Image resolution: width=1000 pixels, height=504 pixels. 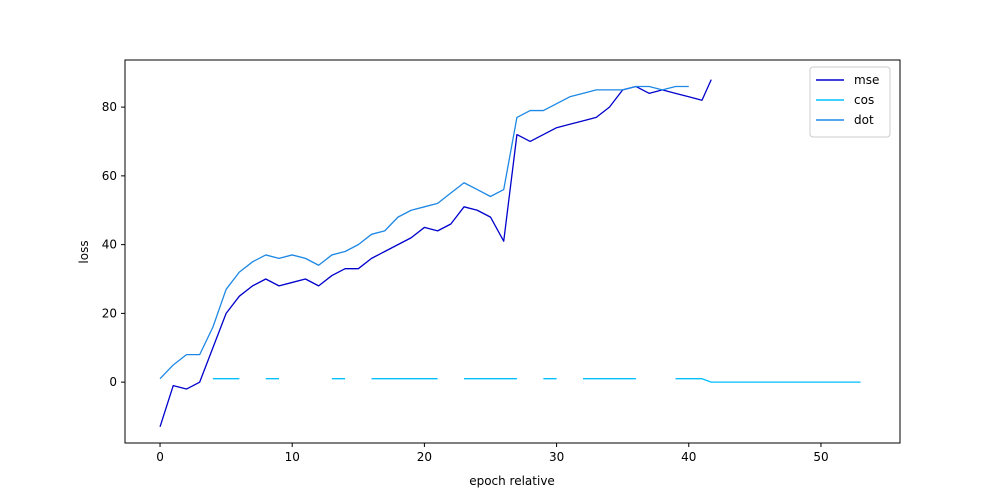 I want to click on x-axis-label: epoch relative, so click(x=512, y=481).